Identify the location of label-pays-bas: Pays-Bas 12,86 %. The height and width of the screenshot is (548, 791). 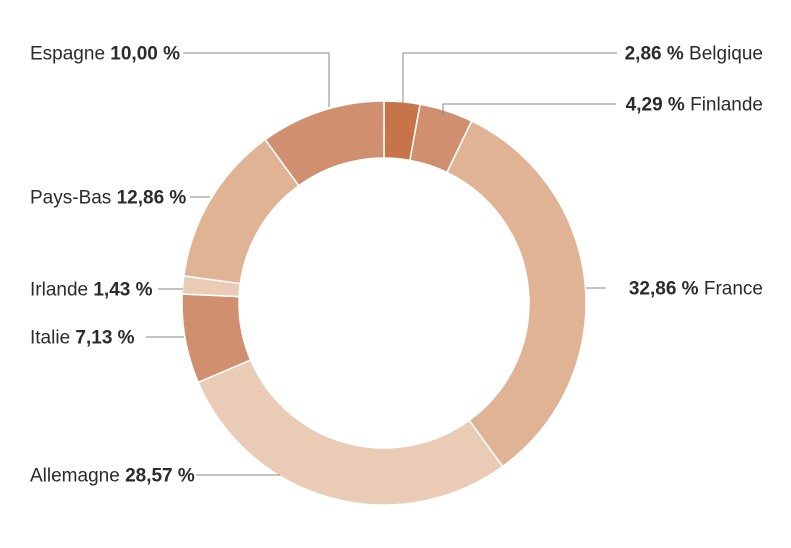
(108, 198).